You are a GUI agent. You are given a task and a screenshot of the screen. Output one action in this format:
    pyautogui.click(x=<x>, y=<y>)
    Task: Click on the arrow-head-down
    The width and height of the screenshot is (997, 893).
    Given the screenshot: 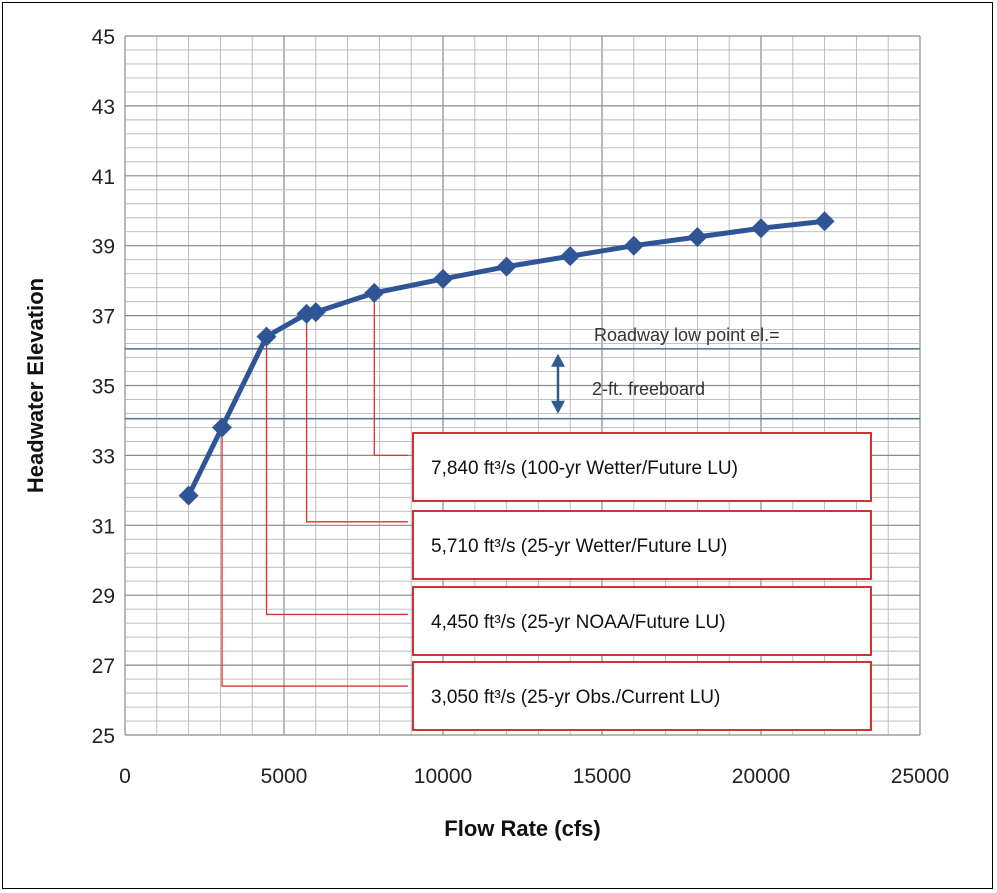 What is the action you would take?
    pyautogui.click(x=558, y=407)
    